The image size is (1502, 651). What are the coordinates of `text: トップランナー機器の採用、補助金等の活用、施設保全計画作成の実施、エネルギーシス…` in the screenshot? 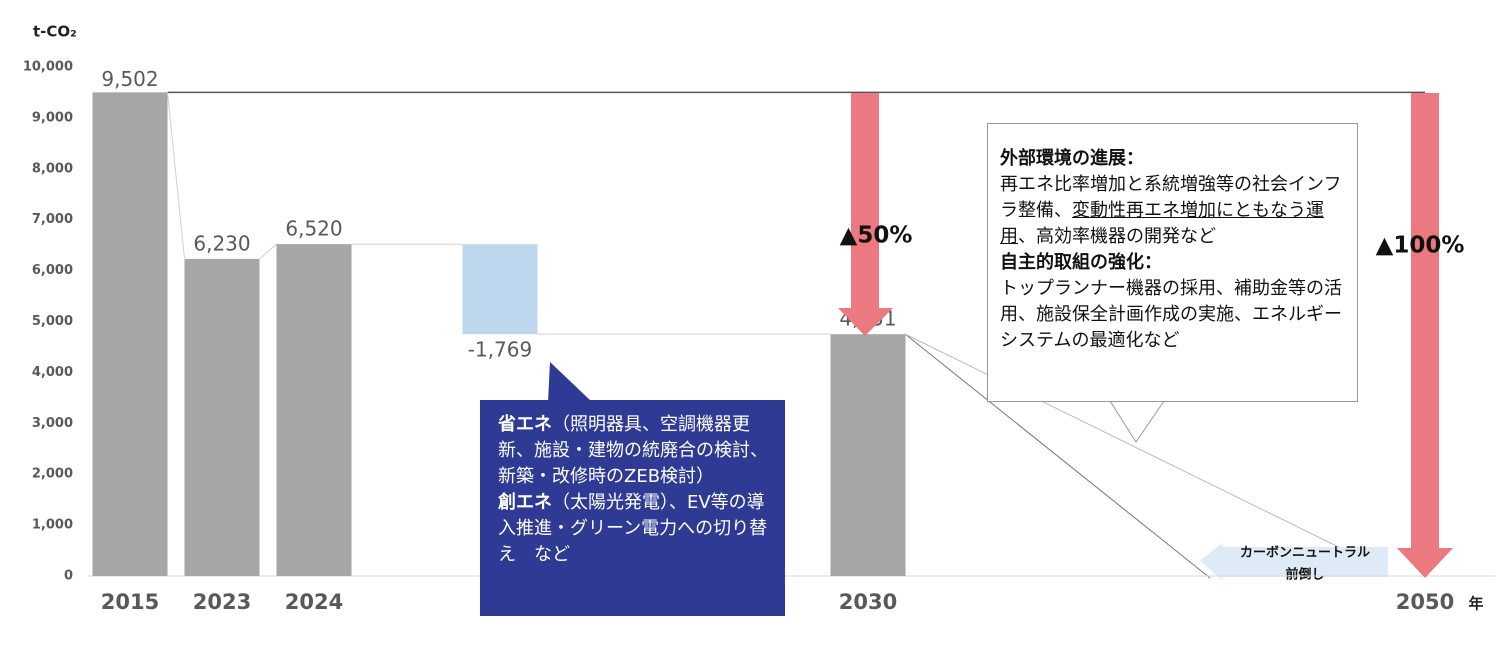 It's located at (1171, 314).